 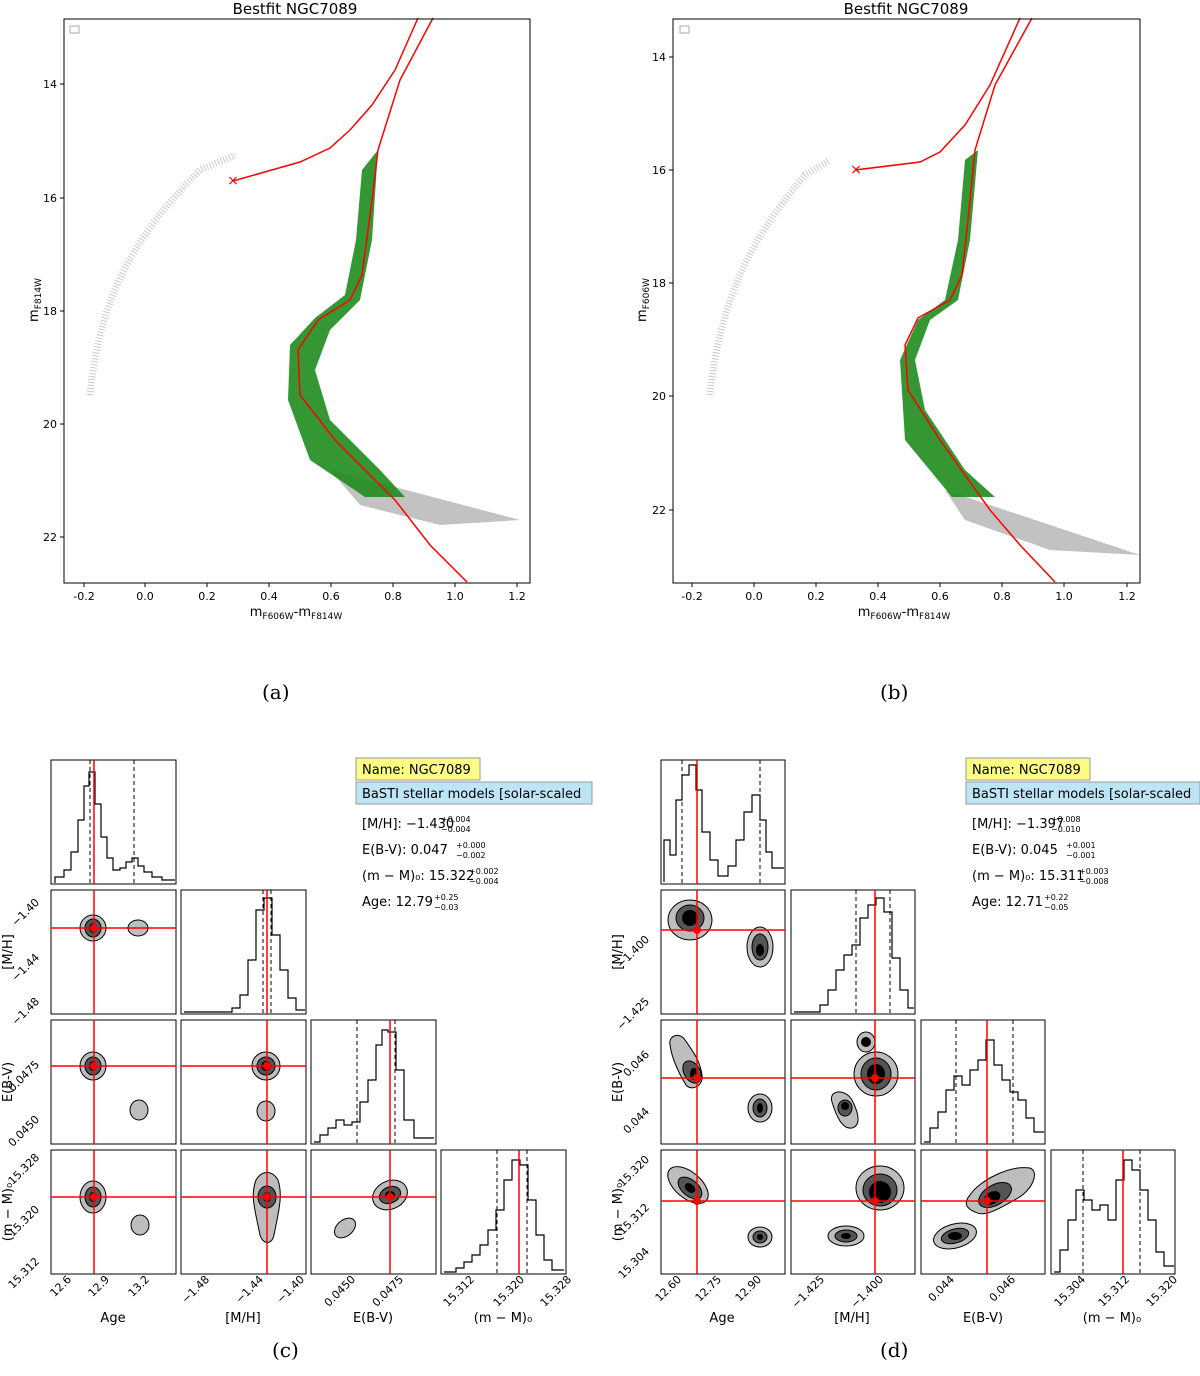 What do you see at coordinates (816, 596) in the screenshot?
I see `svg-text: 0.2` at bounding box center [816, 596].